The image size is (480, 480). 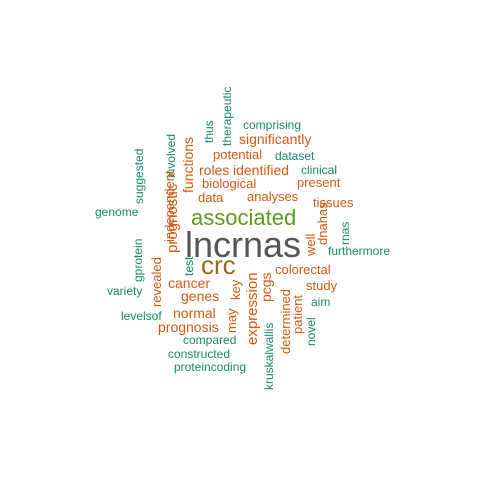 What do you see at coordinates (141, 316) in the screenshot?
I see `word-levelsof: levelsof` at bounding box center [141, 316].